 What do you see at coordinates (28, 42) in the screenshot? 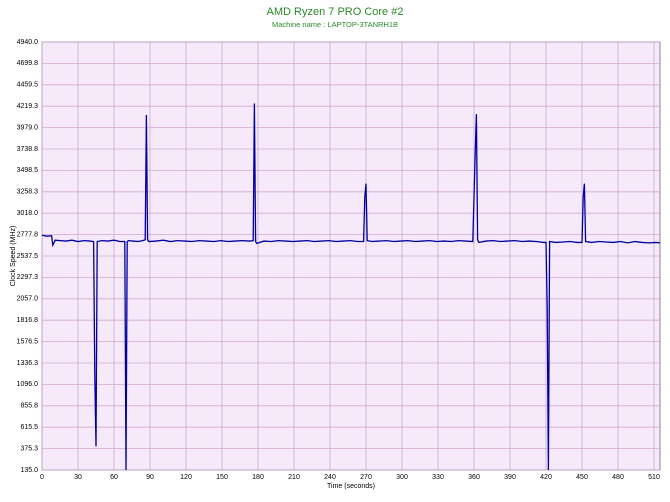
I see `y-tick-label: 4940.0` at bounding box center [28, 42].